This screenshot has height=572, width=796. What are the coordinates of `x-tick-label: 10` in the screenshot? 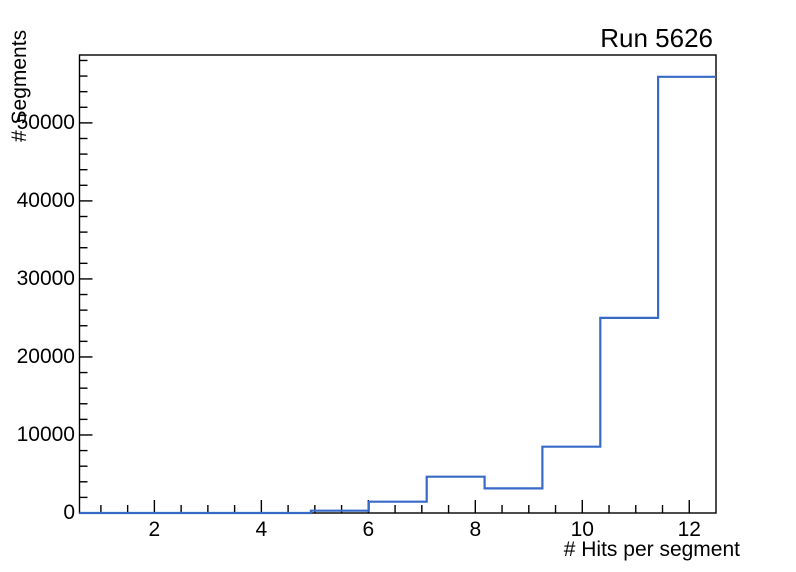 It's located at (582, 529).